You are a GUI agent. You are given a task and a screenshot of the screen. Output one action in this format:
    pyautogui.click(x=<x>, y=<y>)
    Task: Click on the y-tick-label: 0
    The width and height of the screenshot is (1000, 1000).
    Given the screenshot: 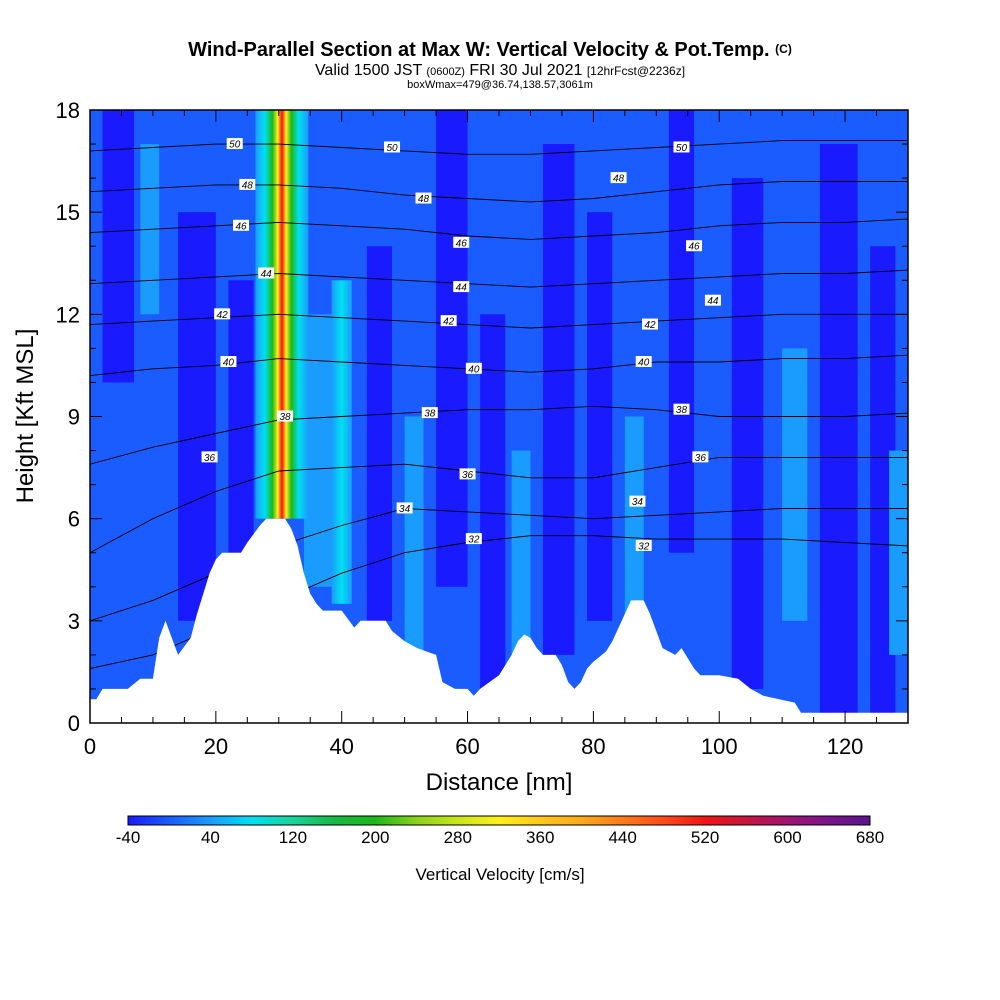 What is the action you would take?
    pyautogui.click(x=74, y=723)
    